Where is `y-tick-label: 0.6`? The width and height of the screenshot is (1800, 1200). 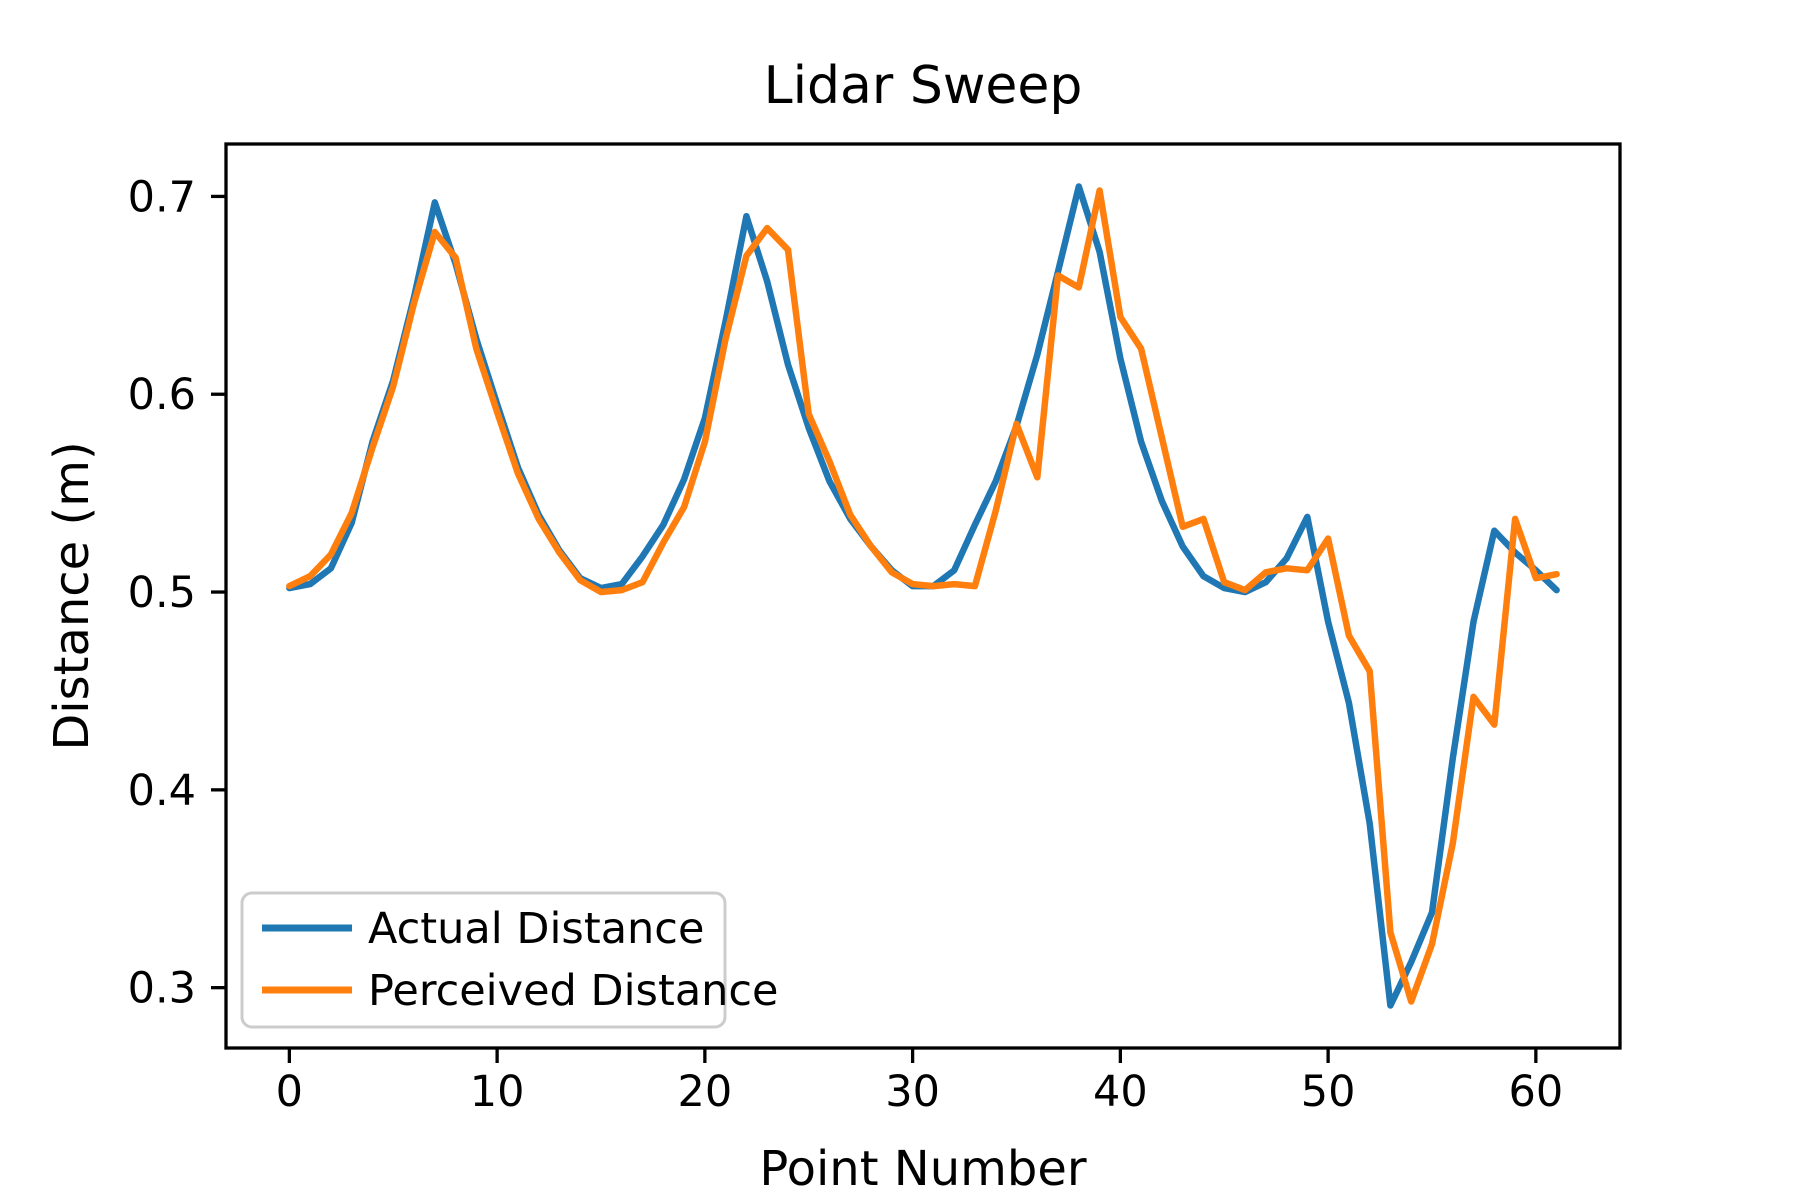
y-tick-label: 0.6 is located at coordinates (162, 395).